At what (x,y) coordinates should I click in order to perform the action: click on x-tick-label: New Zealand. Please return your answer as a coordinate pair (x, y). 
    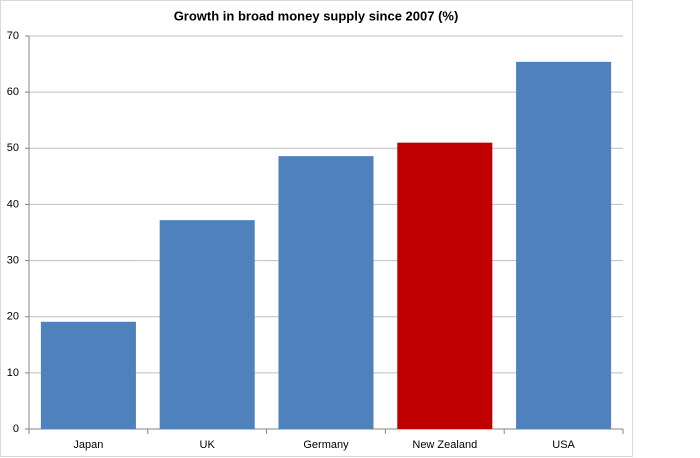
    Looking at the image, I should click on (444, 445).